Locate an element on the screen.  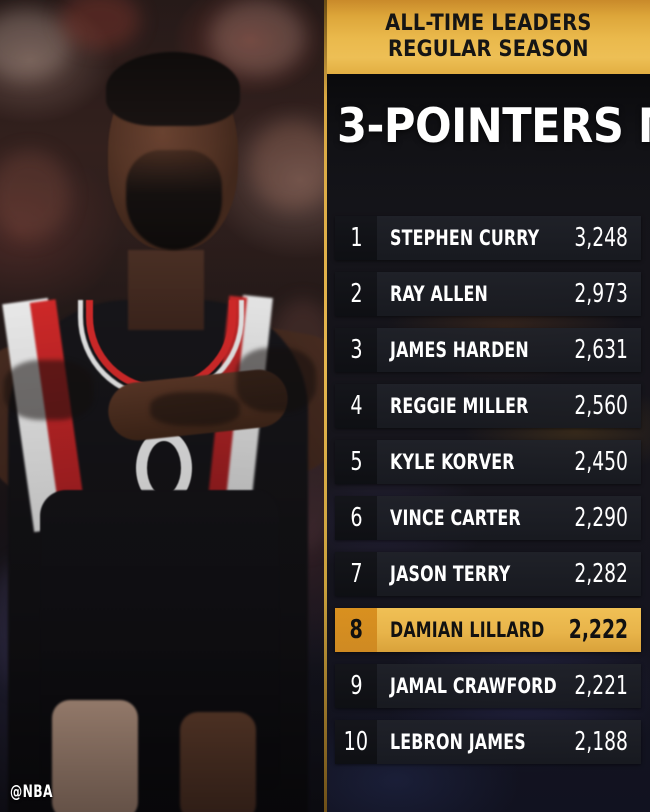
rank-value: 5 is located at coordinates (356, 462).